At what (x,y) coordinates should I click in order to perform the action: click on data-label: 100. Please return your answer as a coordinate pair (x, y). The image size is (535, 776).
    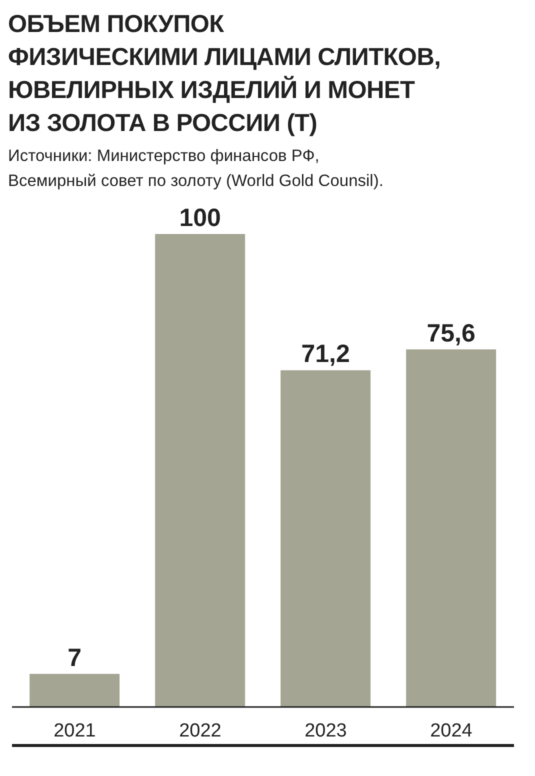
    Looking at the image, I should click on (200, 218).